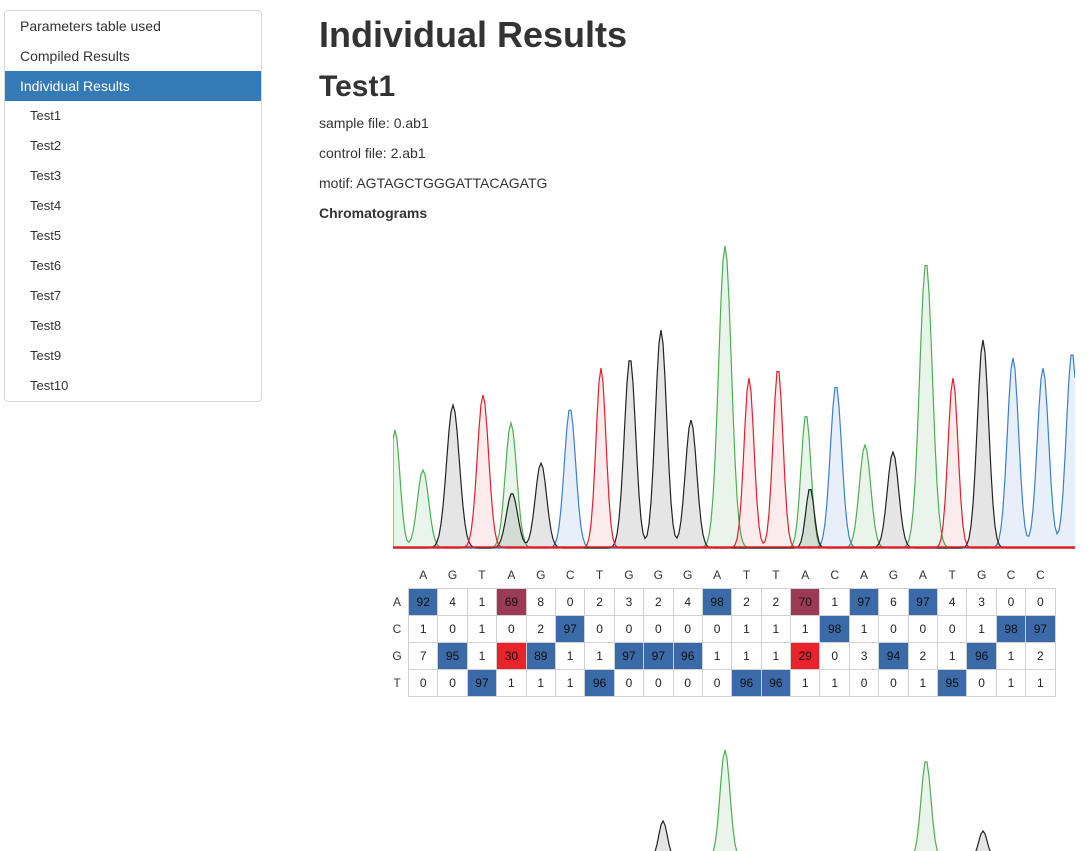 Image resolution: width=1089 pixels, height=851 pixels. Describe the element at coordinates (423, 656) in the screenshot. I see `percentage-cell: 7` at that location.